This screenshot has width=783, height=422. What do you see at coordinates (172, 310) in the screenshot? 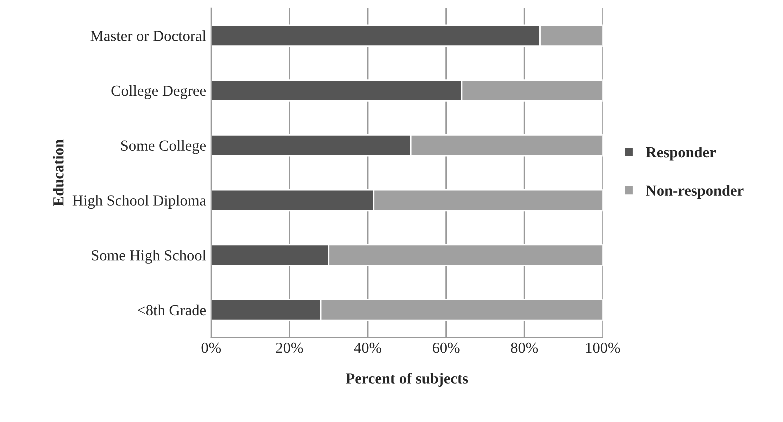
I see `y-tick-label: <8th Grade` at bounding box center [172, 310].